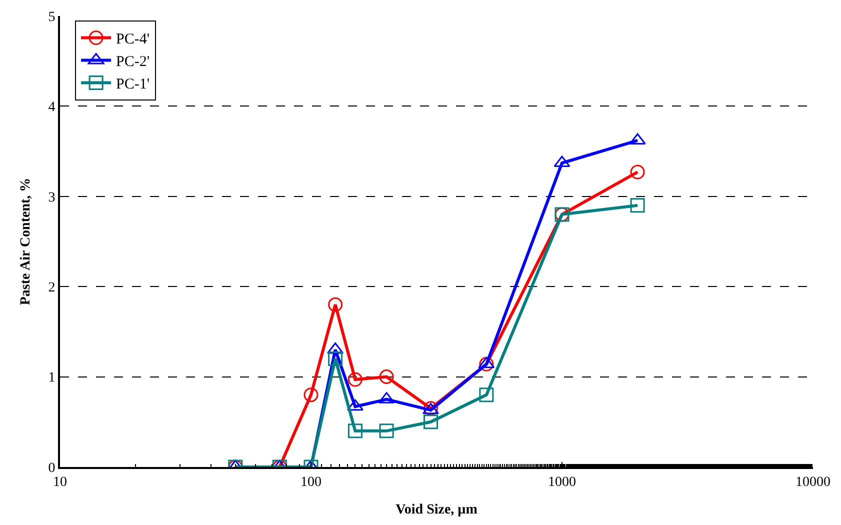  I want to click on x-tick-label: 1000, so click(562, 482).